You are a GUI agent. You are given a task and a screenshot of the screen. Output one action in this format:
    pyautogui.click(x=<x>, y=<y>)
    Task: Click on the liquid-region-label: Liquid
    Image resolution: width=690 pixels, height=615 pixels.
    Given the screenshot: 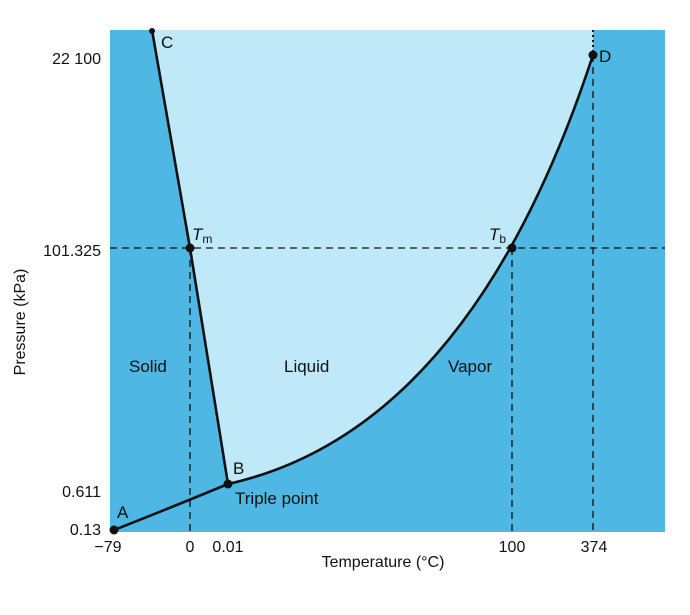 What is the action you would take?
    pyautogui.click(x=306, y=366)
    